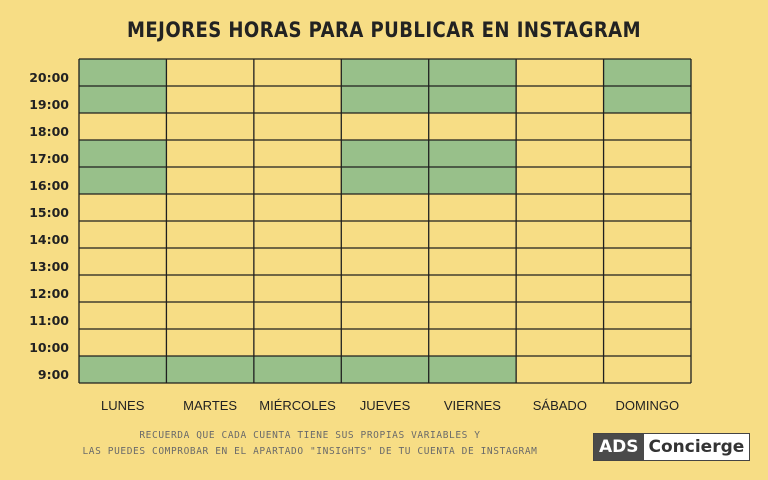 Image resolution: width=768 pixels, height=480 pixels. I want to click on y-tick-label: 14:00, so click(49, 239).